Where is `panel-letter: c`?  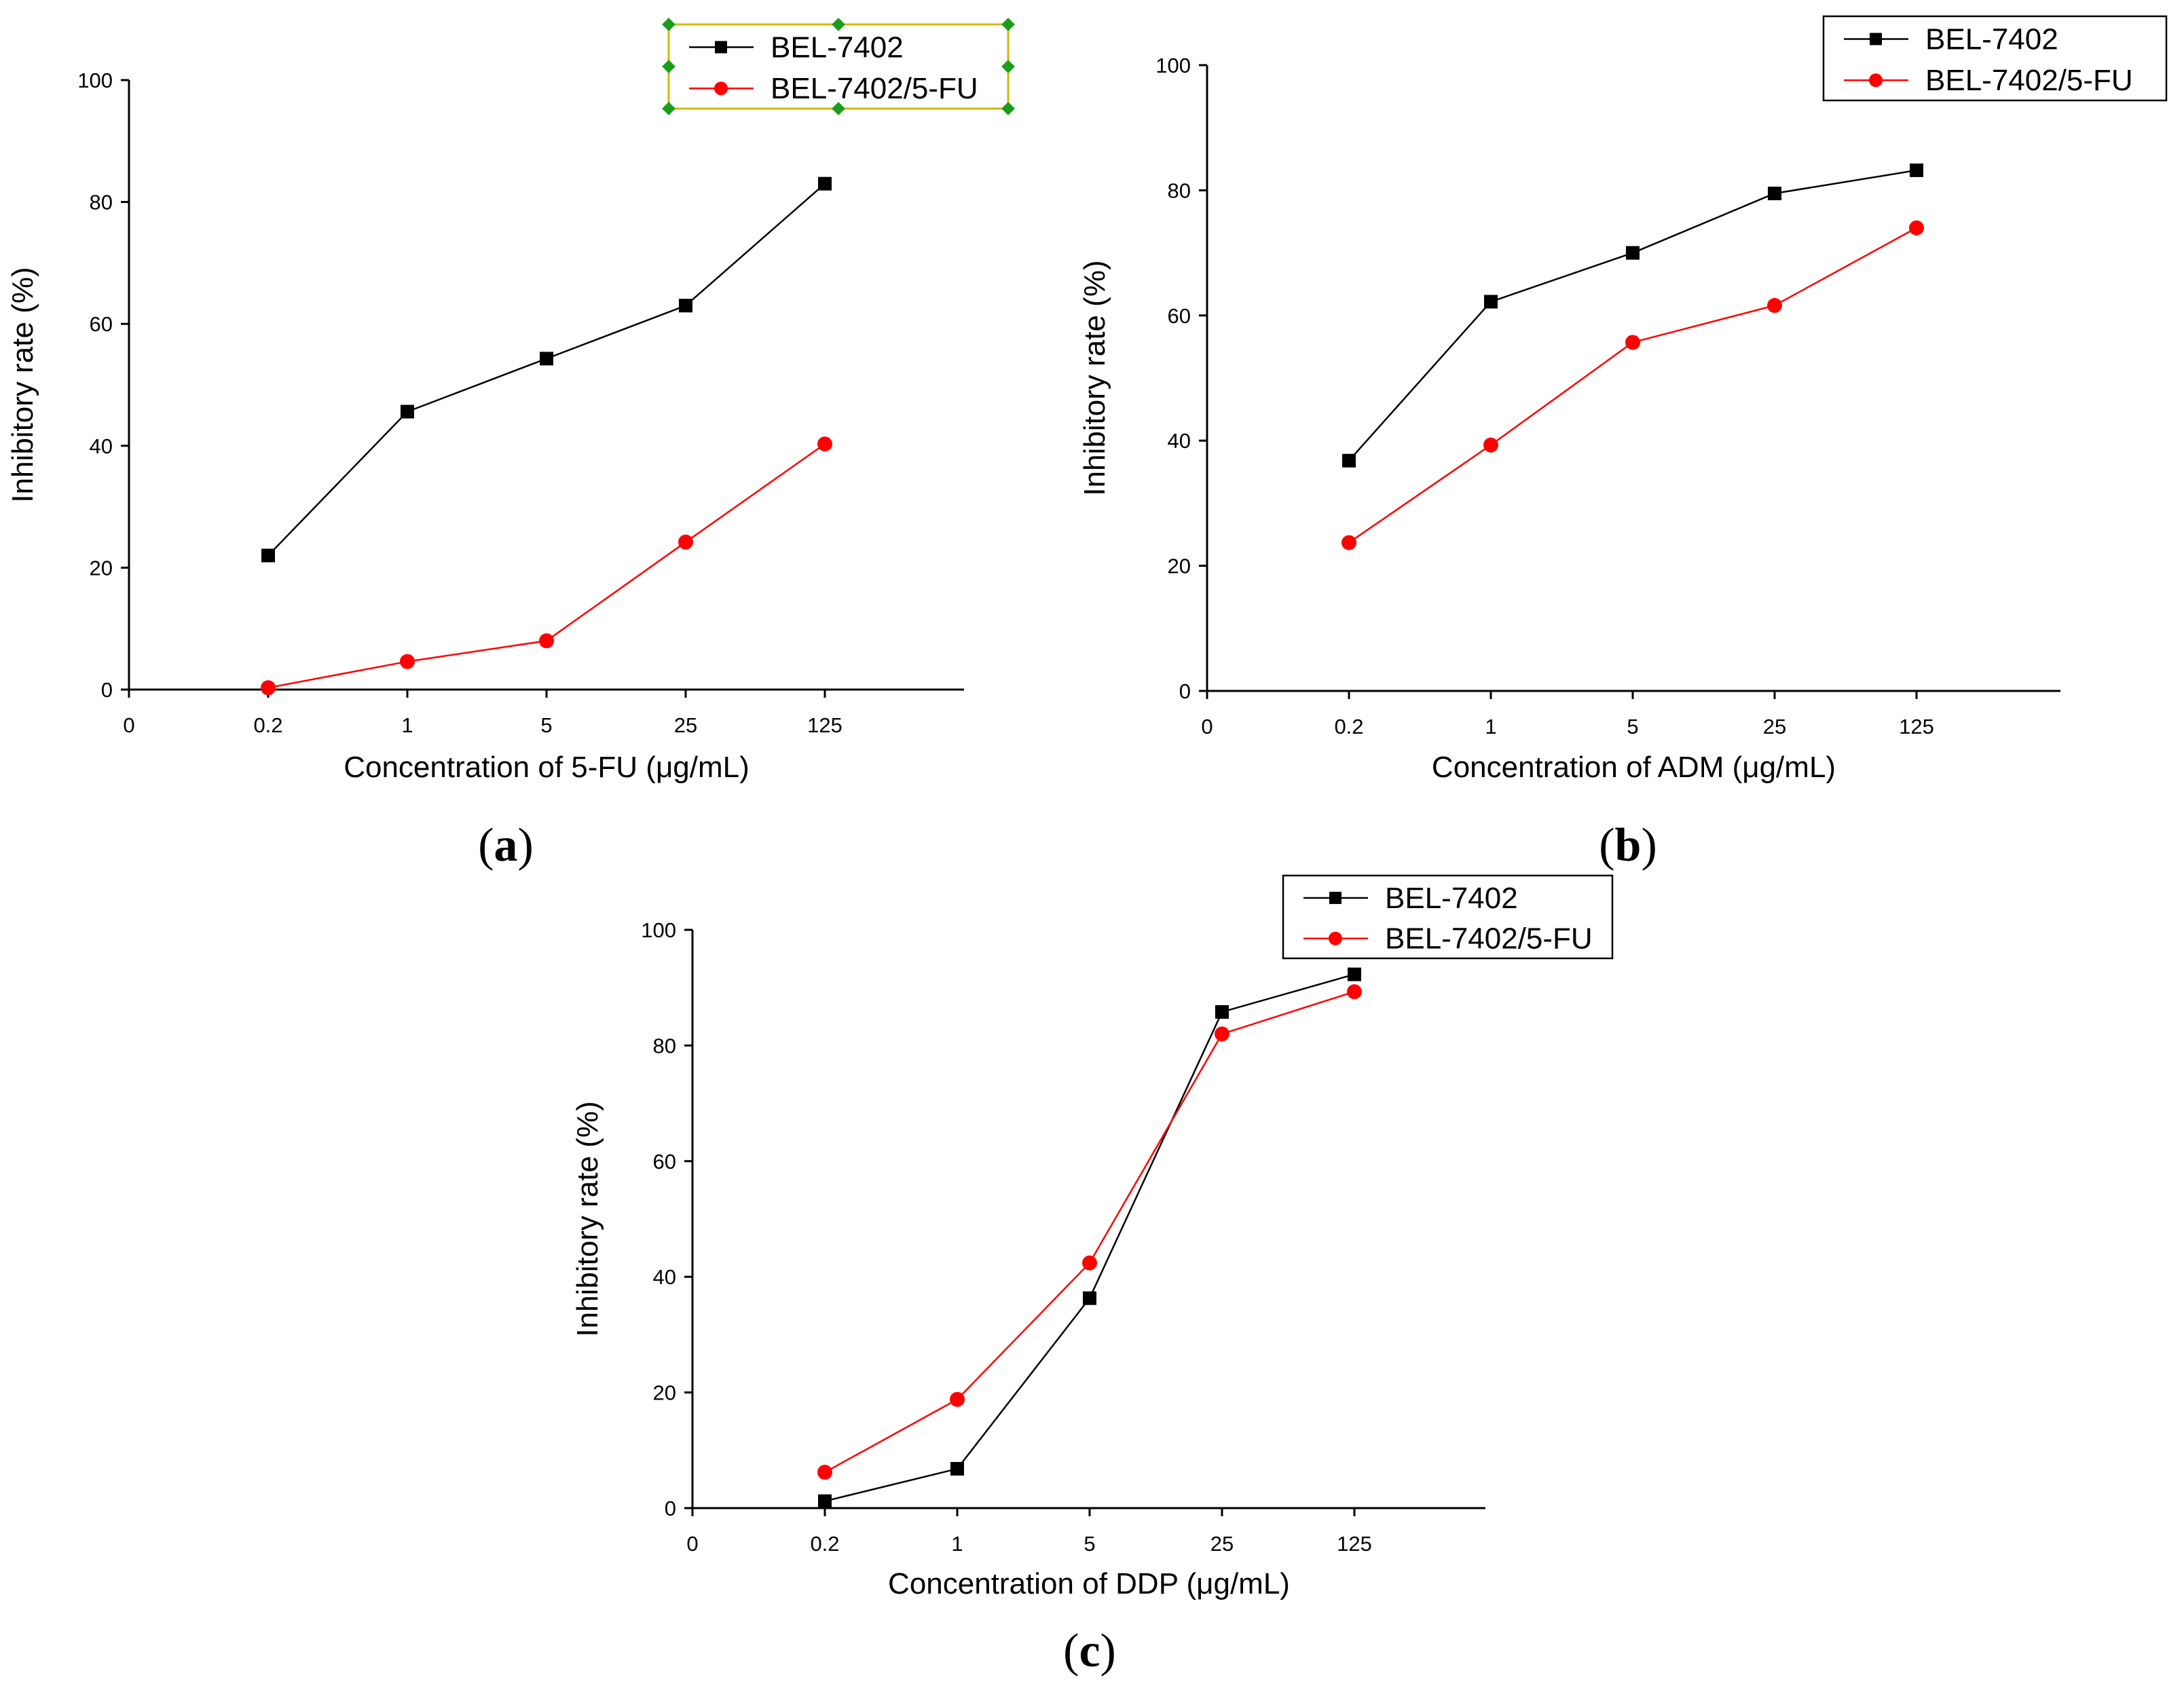
panel-letter: c is located at coordinates (1089, 1651).